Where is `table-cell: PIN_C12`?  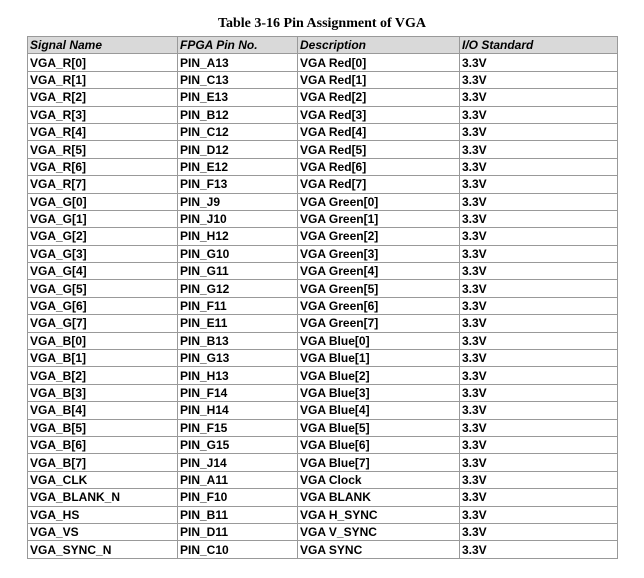
table-cell: PIN_C12 is located at coordinates (237, 132).